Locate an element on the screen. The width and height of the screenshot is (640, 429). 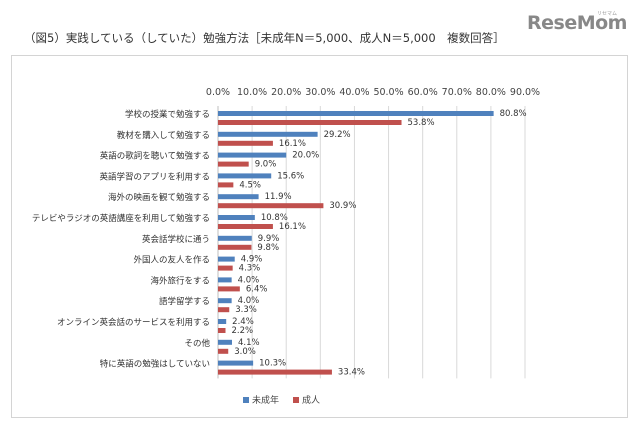
legend: 未成年 成人 is located at coordinates (281, 399).